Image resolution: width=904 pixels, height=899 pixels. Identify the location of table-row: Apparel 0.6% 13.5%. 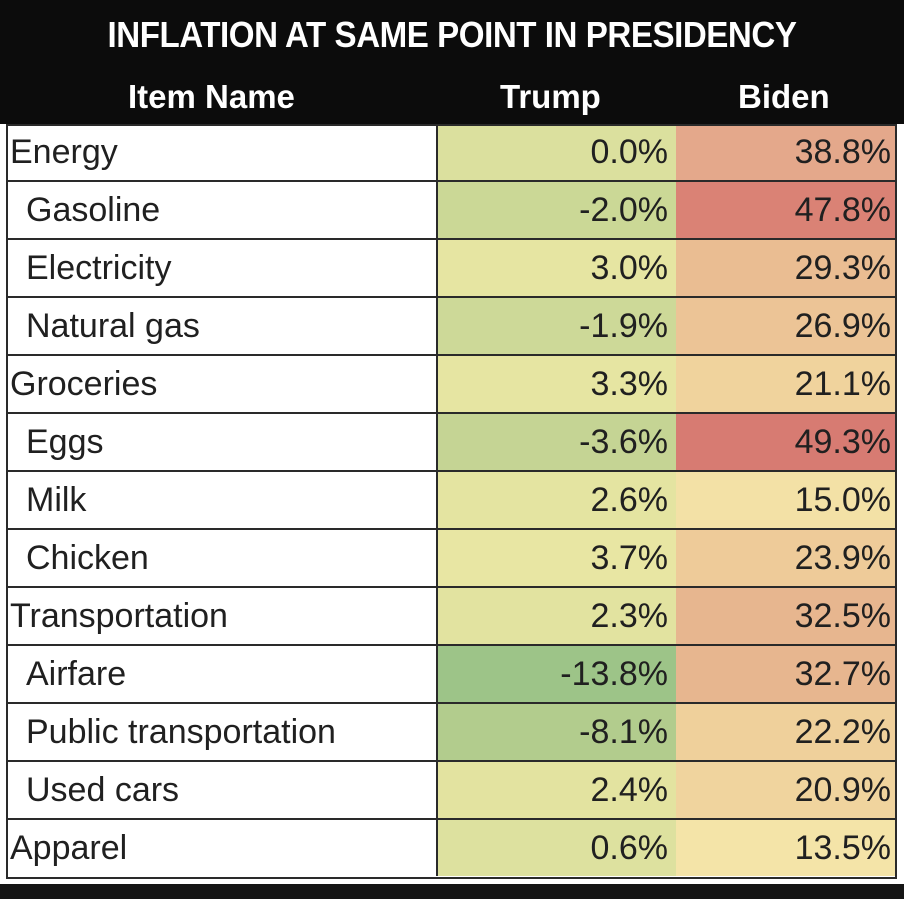
(451, 849).